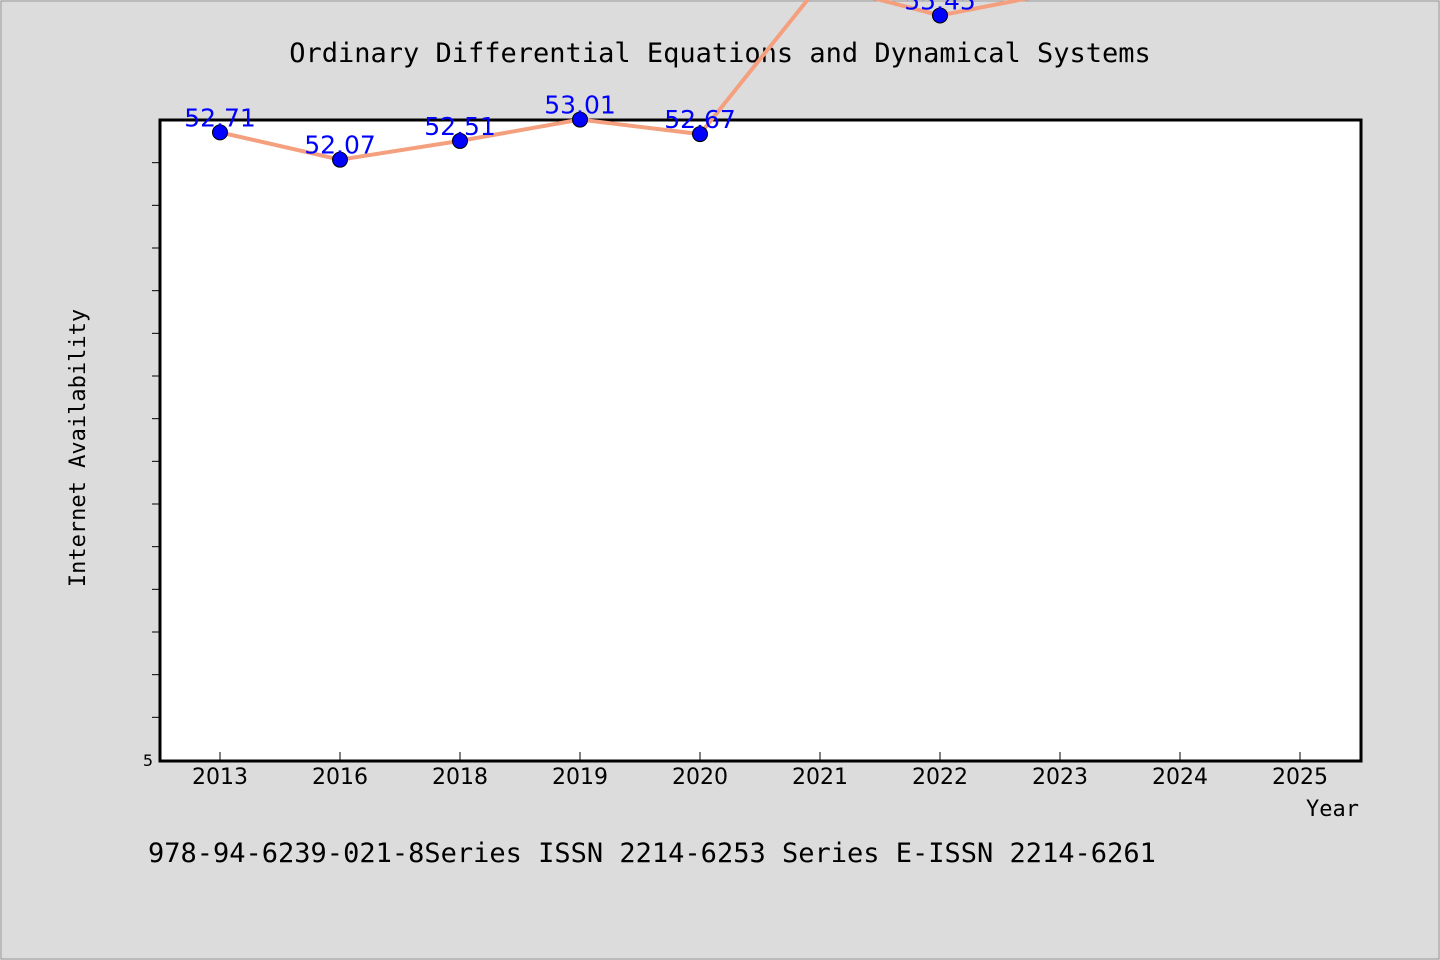 The image size is (1440, 960). Describe the element at coordinates (940, 777) in the screenshot. I see `x-tick-label: 2022` at that location.